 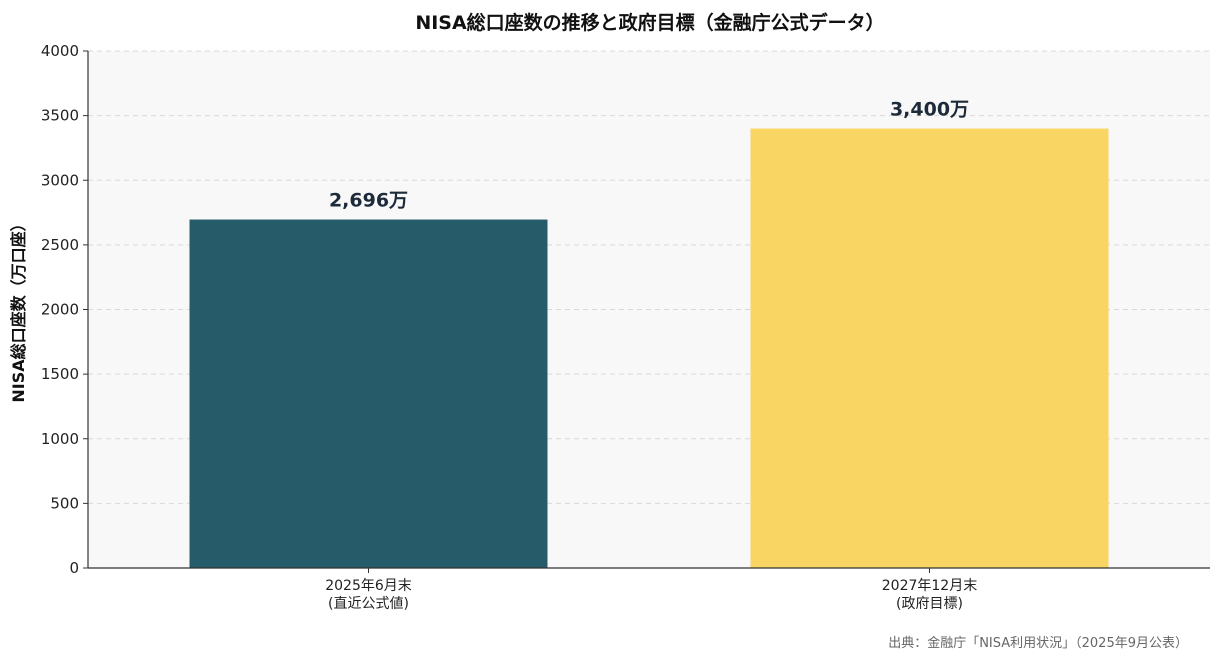 What do you see at coordinates (60, 116) in the screenshot?
I see `y-tick-label: 3500` at bounding box center [60, 116].